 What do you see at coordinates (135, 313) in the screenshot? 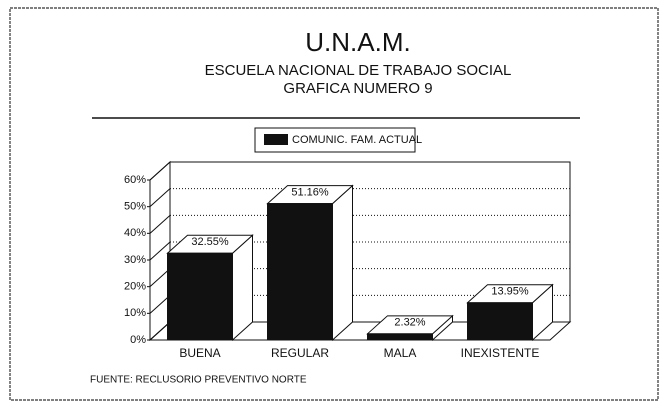
I see `y-tick-label: 10%` at bounding box center [135, 313].